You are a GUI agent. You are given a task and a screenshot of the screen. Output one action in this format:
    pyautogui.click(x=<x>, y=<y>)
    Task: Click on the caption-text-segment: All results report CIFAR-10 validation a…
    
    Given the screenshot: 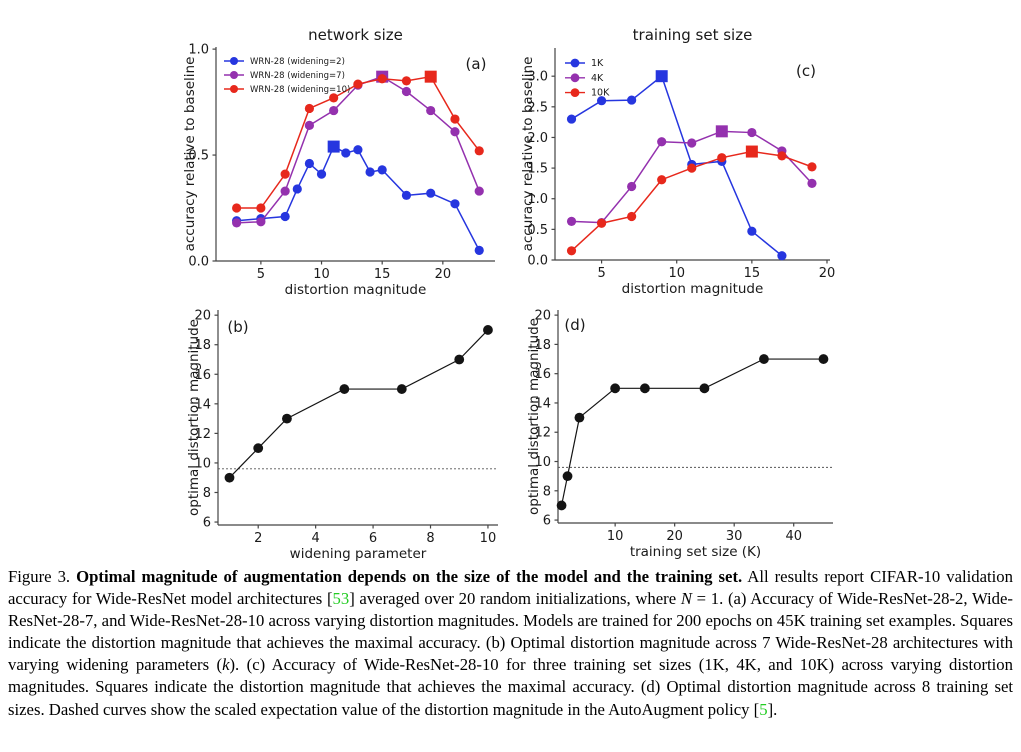 What is the action you would take?
    pyautogui.click(x=510, y=588)
    